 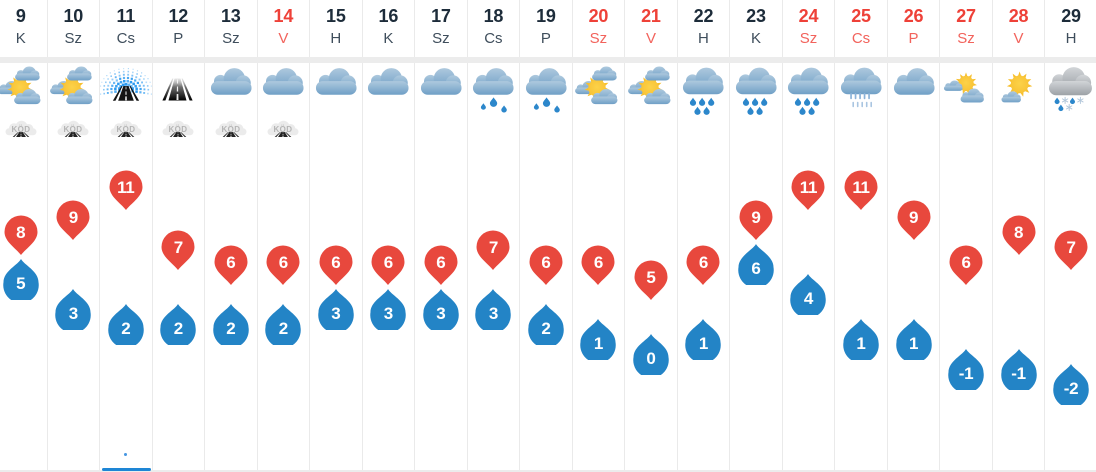 I want to click on day-column: 15 H 6 3, so click(x=336, y=236).